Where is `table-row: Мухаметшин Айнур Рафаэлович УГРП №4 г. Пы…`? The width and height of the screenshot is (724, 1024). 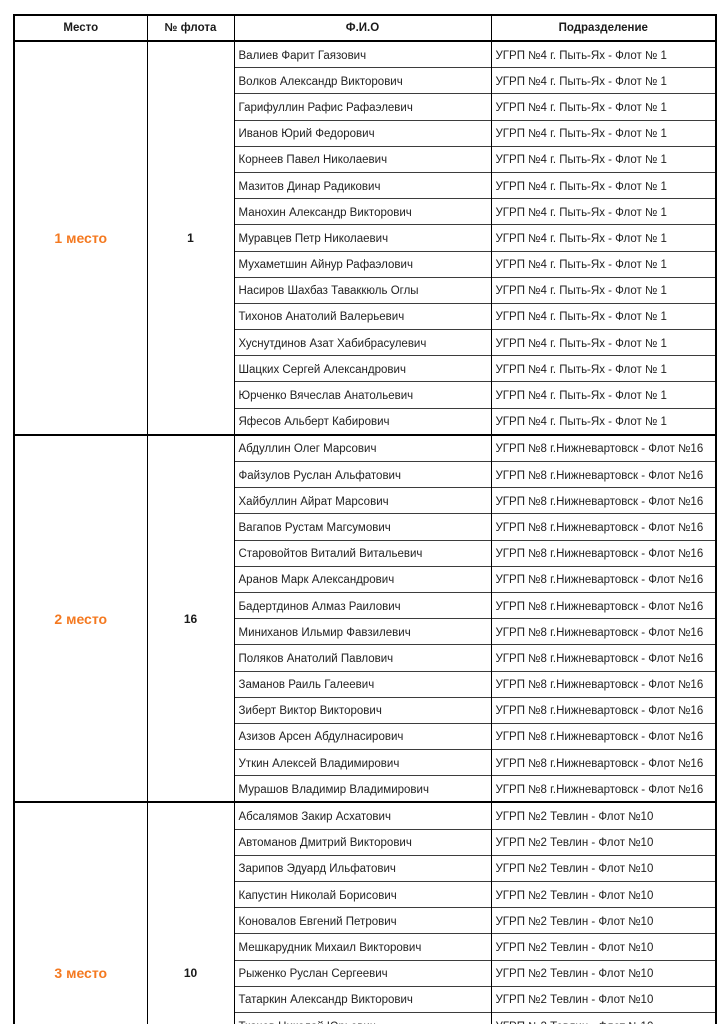
table-row: Мухаметшин Айнур Рафаэлович УГРП №4 г. Пы… is located at coordinates (365, 264).